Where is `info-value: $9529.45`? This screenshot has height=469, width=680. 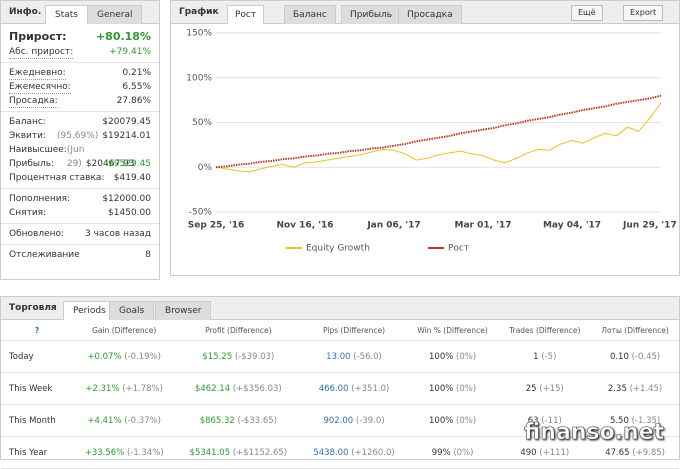 info-value: $9529.45 is located at coordinates (129, 164).